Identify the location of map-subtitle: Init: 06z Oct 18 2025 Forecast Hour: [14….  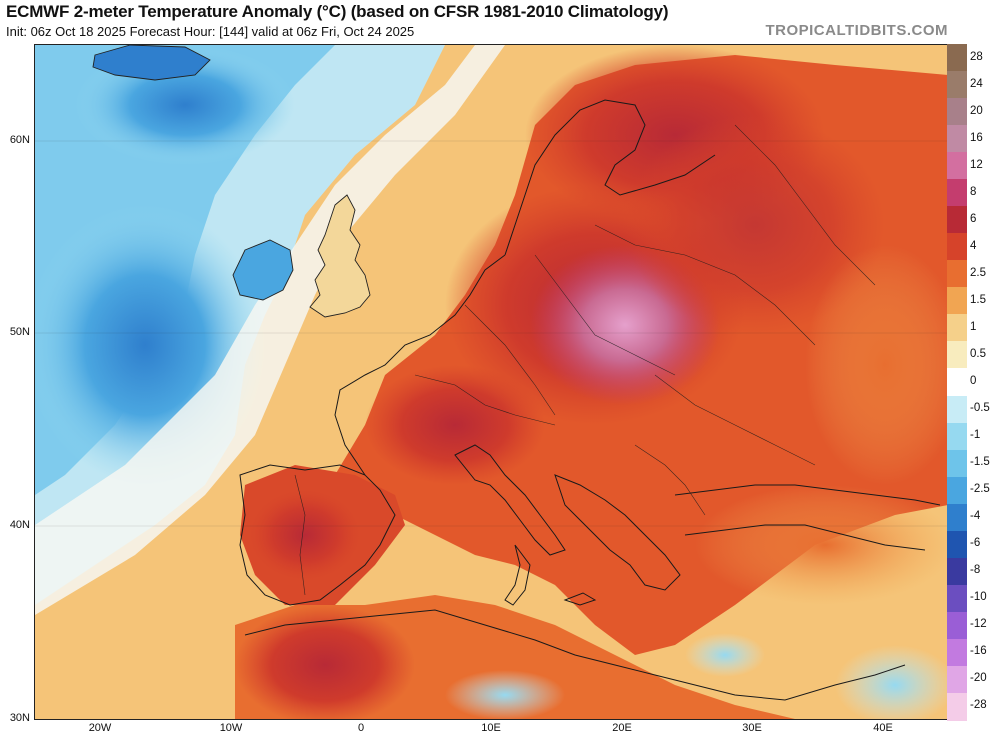
(210, 31).